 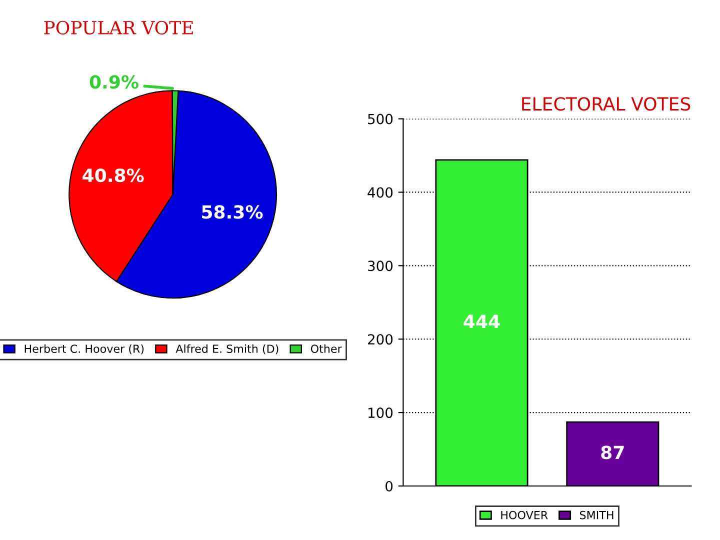 I want to click on data-label: 0.9%, so click(x=114, y=82).